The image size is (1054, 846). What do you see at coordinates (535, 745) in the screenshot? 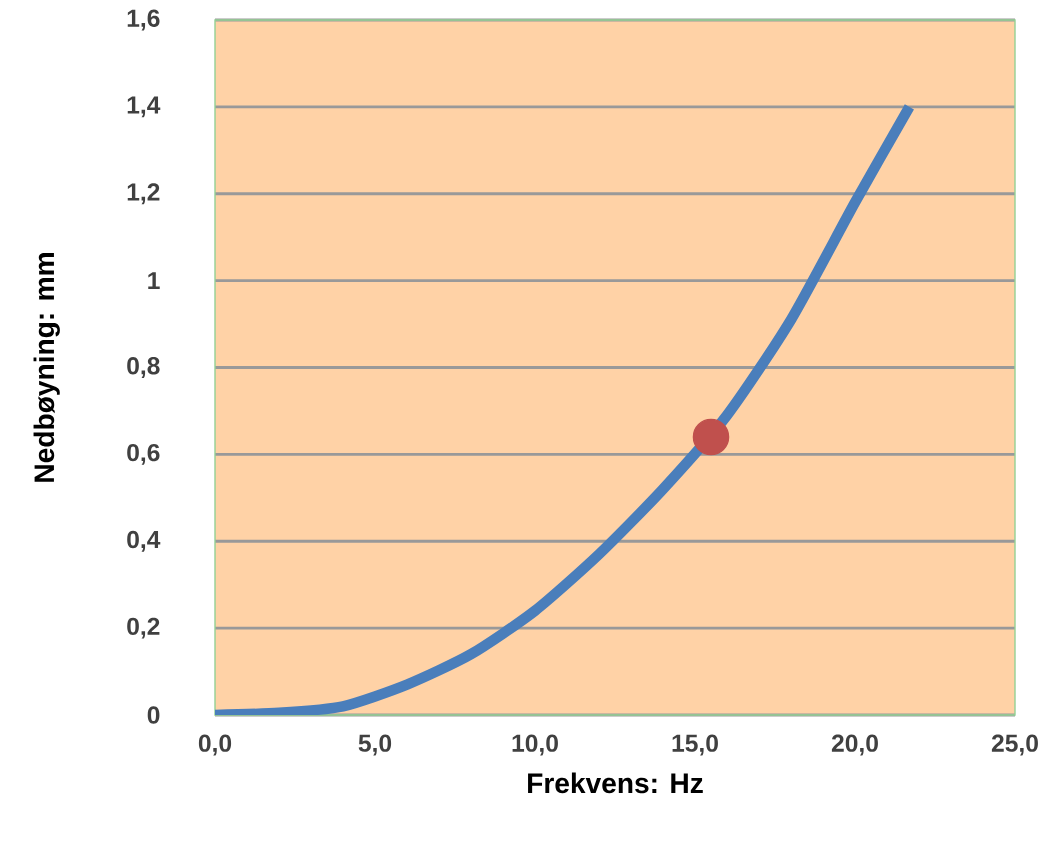
I see `x-tick-label: 10,0` at bounding box center [535, 745].